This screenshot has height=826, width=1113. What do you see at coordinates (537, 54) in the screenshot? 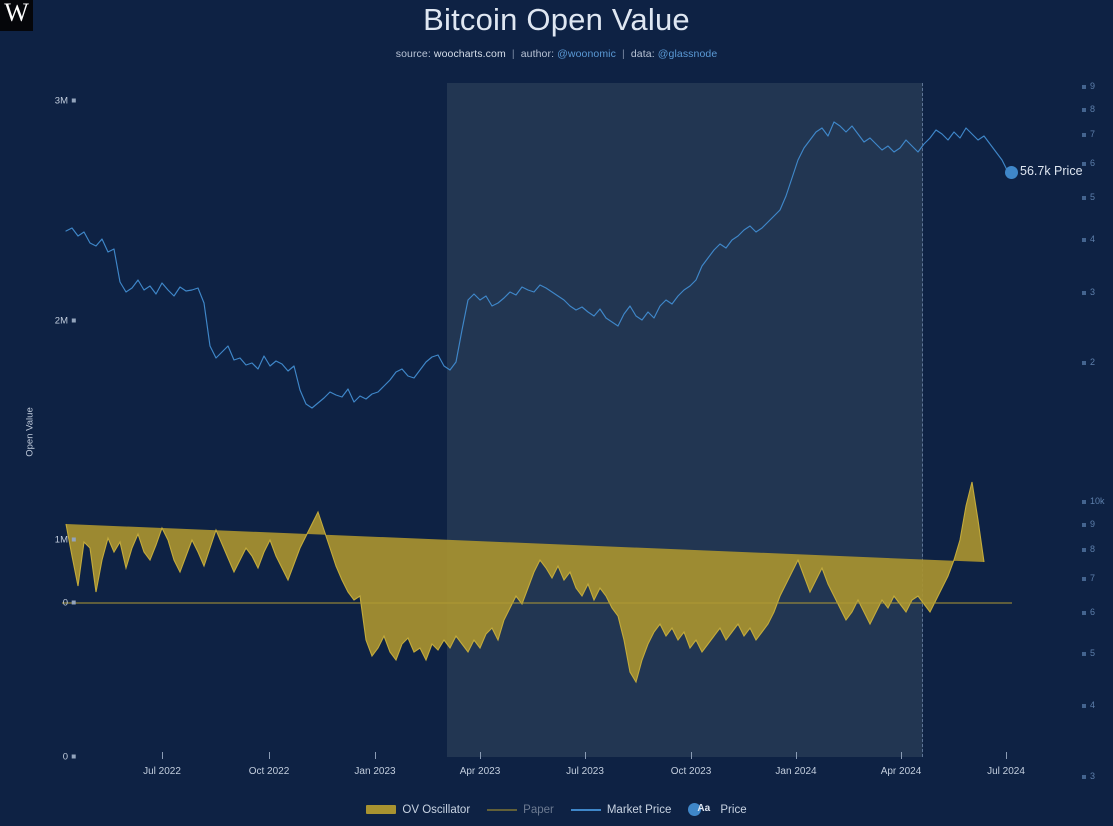
I see `author-label: author:` at bounding box center [537, 54].